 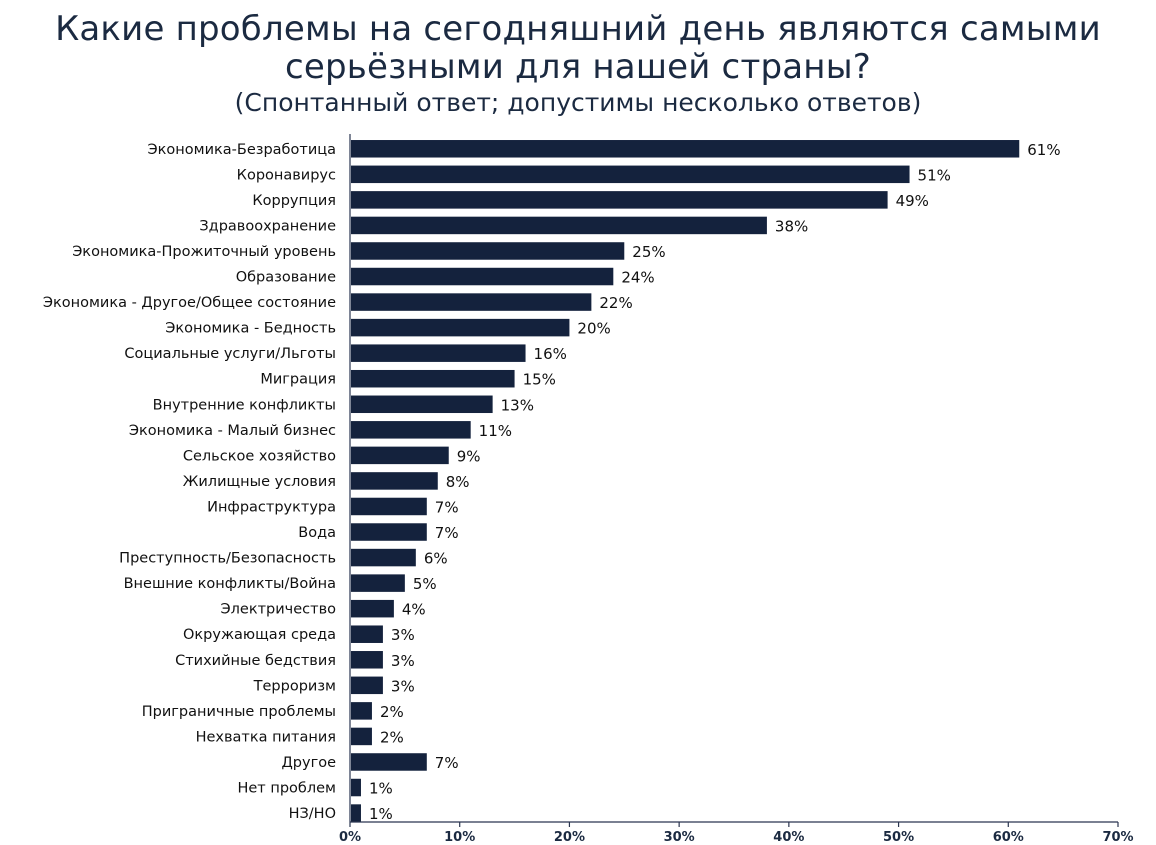 What do you see at coordinates (436, 559) in the screenshot?
I see `value-label: 6%` at bounding box center [436, 559].